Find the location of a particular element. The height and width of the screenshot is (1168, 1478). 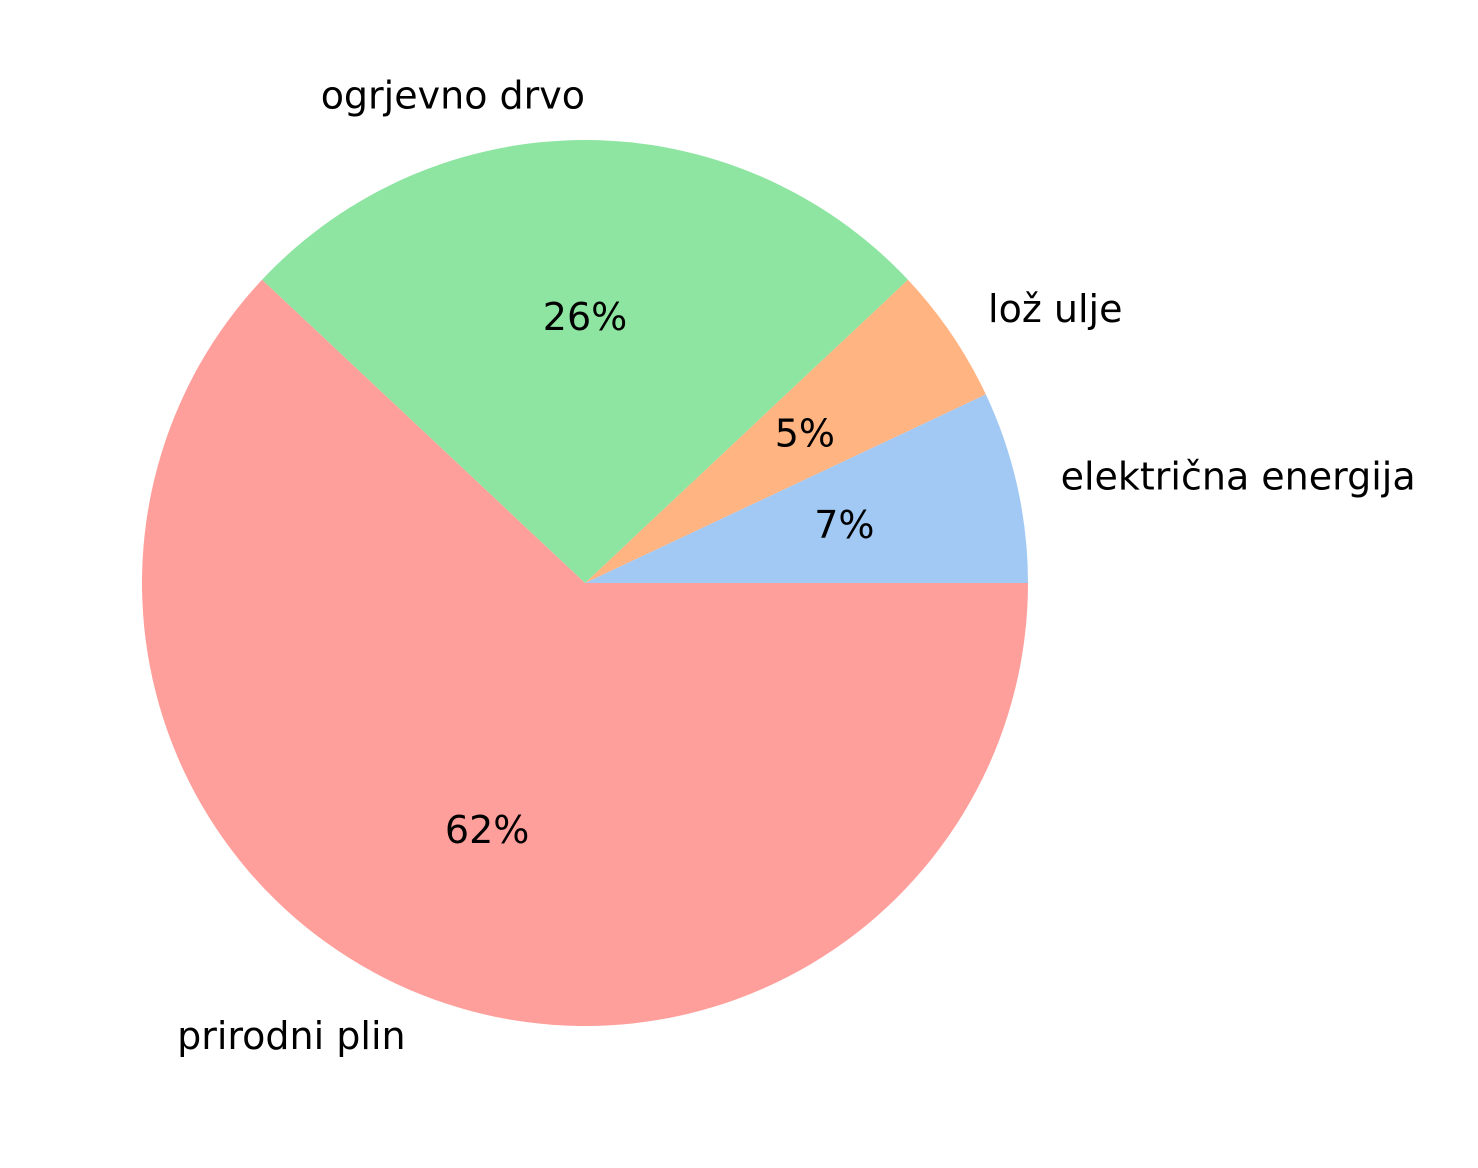

pie-slice-elektricna-energija is located at coordinates (806, 488).